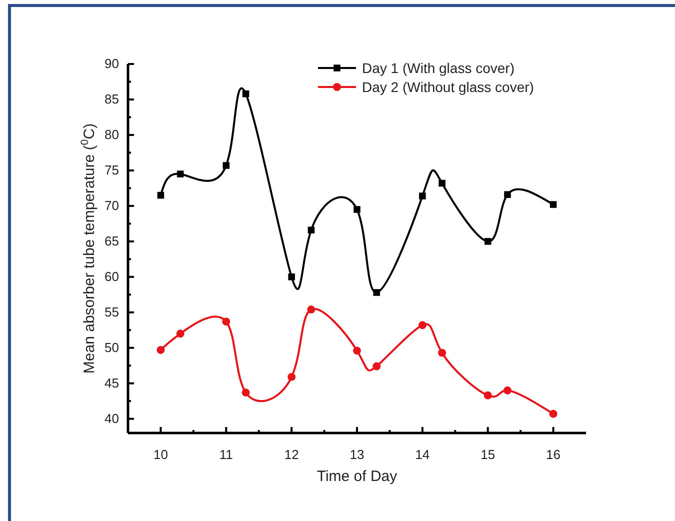 This screenshot has width=675, height=521. Describe the element at coordinates (226, 454) in the screenshot. I see `x-tick-label: 11` at that location.